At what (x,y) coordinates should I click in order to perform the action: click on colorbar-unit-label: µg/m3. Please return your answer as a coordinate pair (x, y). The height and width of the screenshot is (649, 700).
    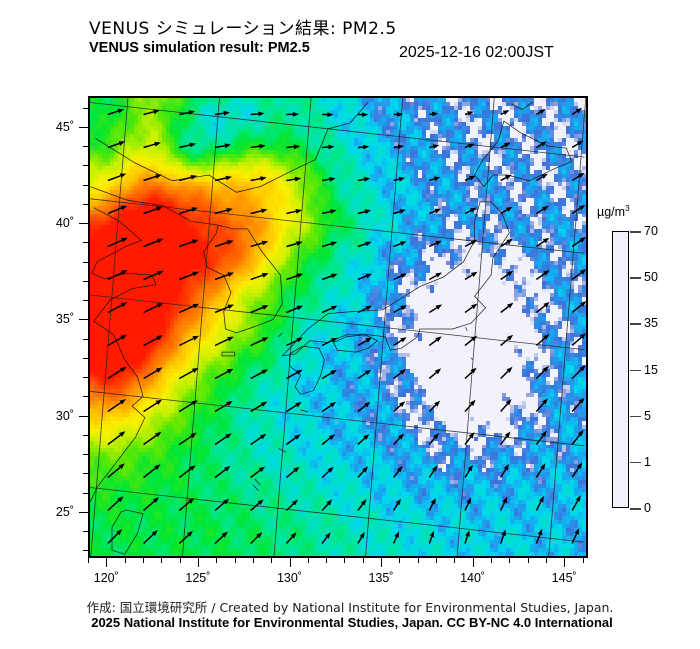
    Looking at the image, I should click on (613, 211).